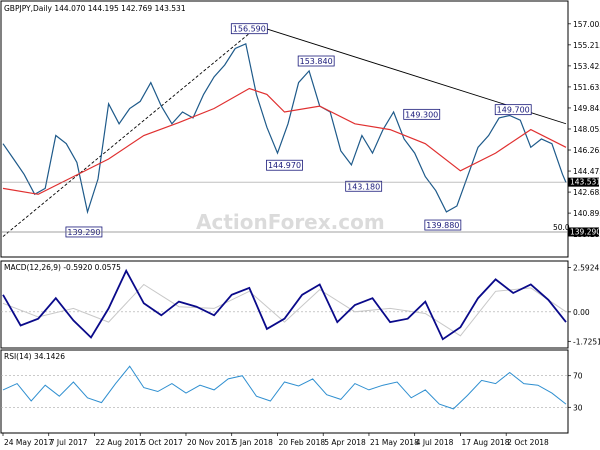  Describe the element at coordinates (345, 442) in the screenshot. I see `x-tick-label: 5 Apr 2018` at that location.